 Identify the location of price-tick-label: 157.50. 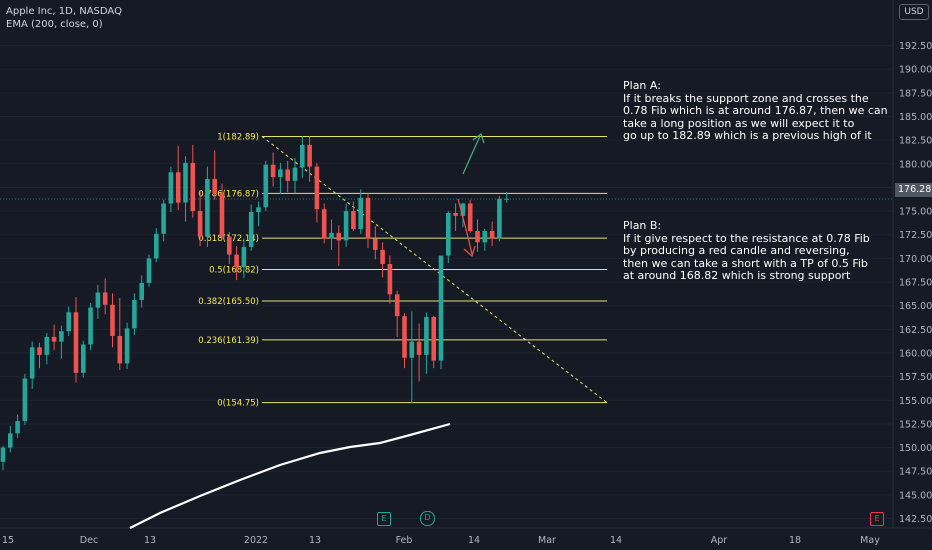
(915, 377).